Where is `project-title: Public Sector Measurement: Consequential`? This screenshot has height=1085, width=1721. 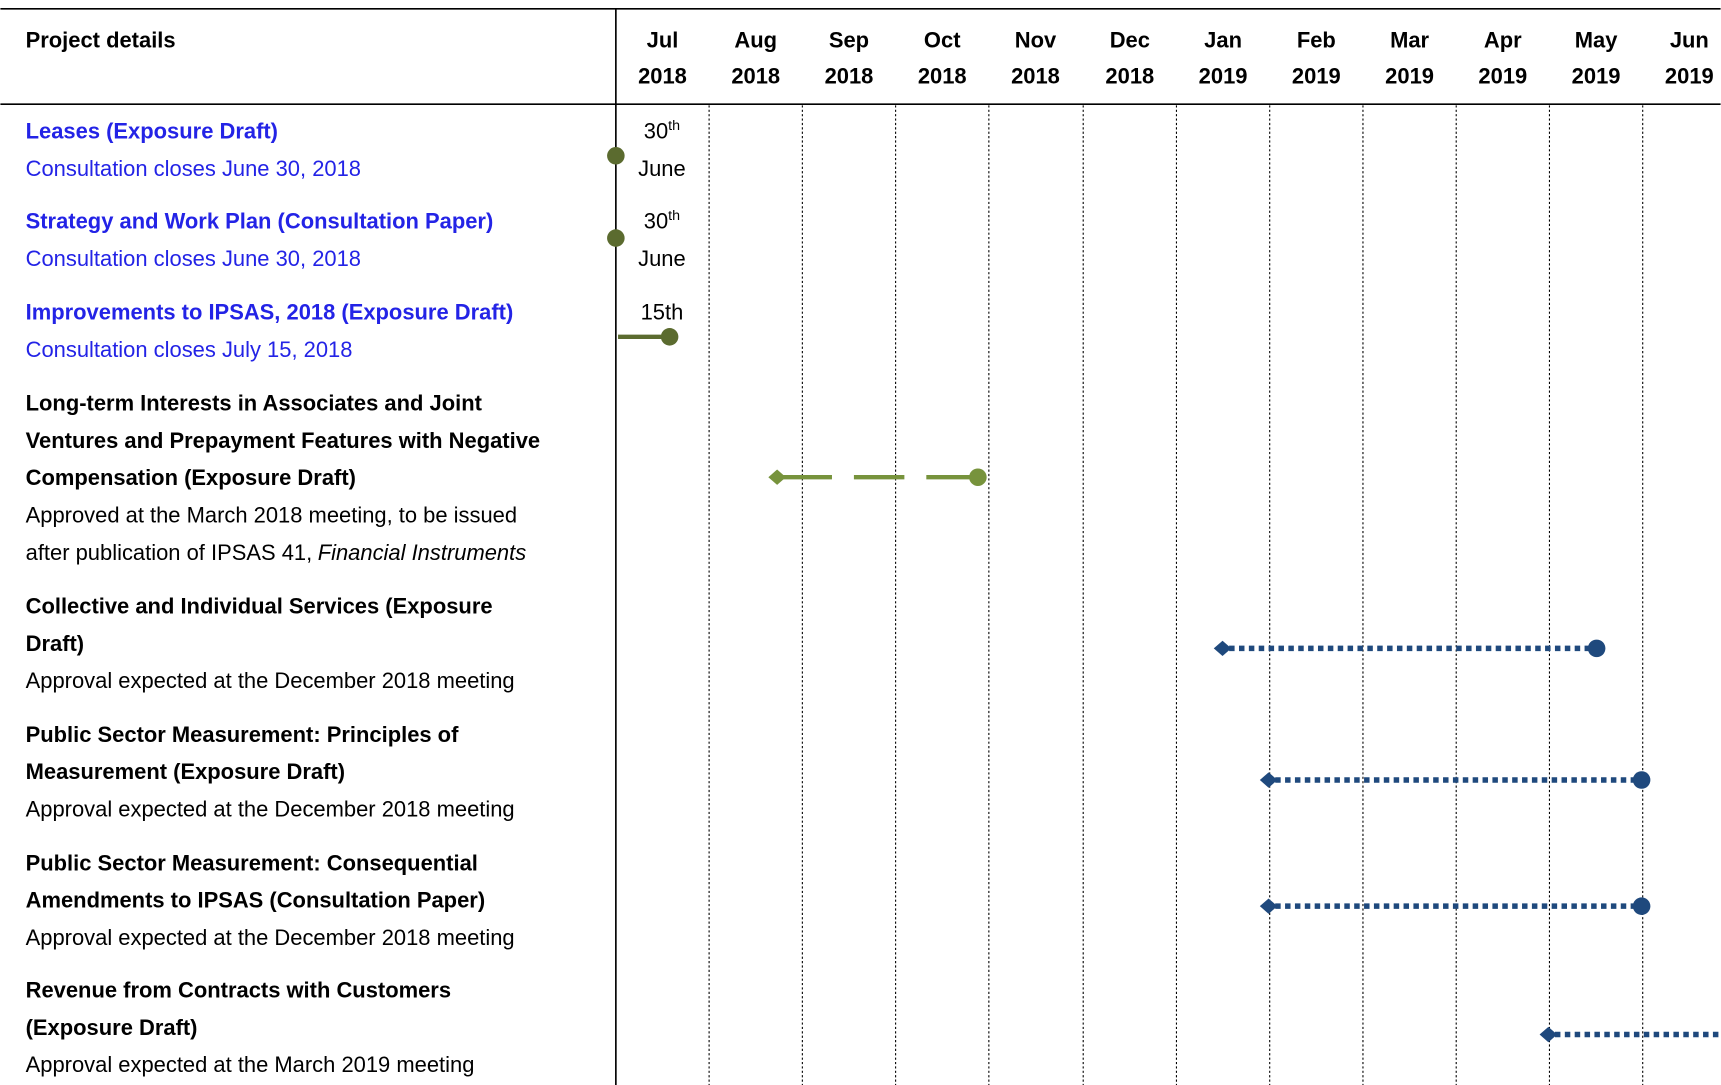 project-title: Public Sector Measurement: Consequential is located at coordinates (252, 862).